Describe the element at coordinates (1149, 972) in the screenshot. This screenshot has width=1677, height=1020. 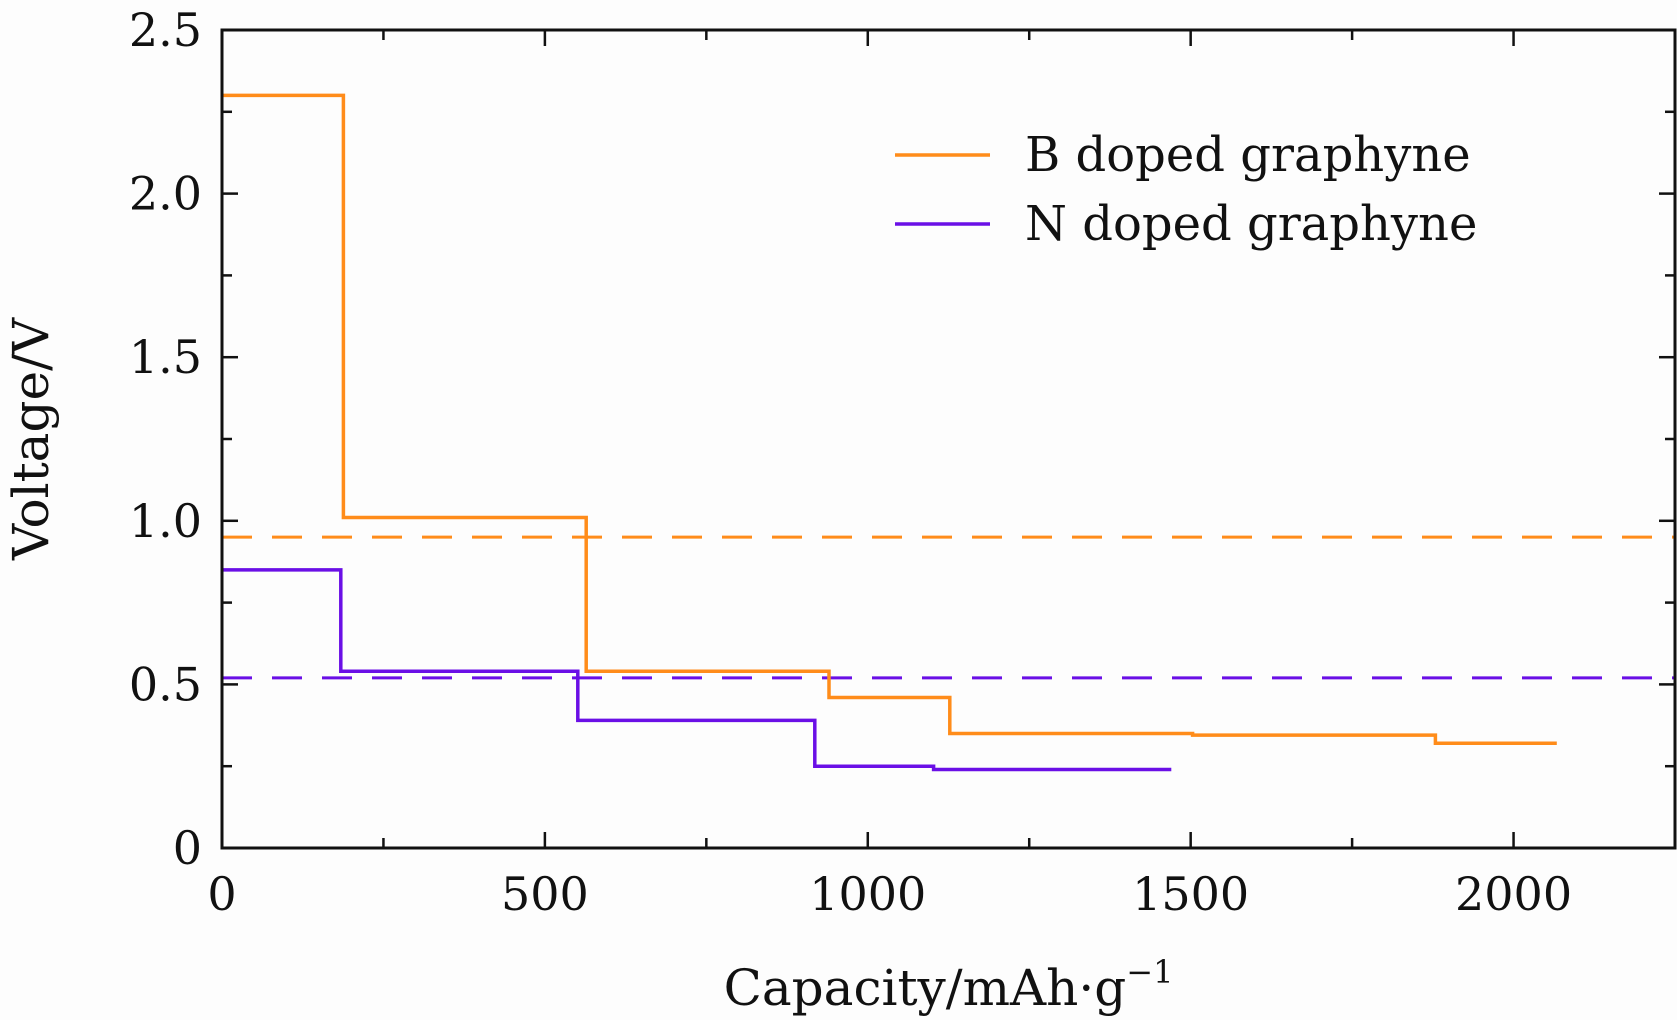
I see `x-axis-title-superscript: −1` at that location.